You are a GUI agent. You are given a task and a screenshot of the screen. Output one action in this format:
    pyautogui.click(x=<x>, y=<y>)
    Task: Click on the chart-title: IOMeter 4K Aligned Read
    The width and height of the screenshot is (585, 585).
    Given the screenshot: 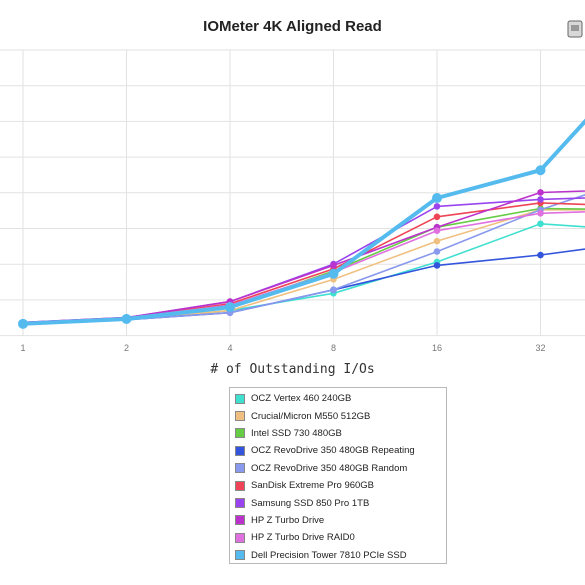 What is the action you would take?
    pyautogui.click(x=292, y=26)
    